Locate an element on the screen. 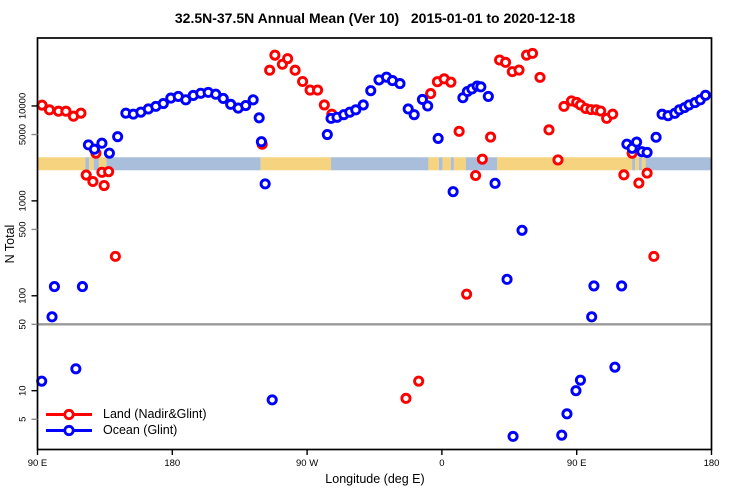 The width and height of the screenshot is (750, 500). legend-label-ocean: Ocean (Glint) is located at coordinates (140, 429).